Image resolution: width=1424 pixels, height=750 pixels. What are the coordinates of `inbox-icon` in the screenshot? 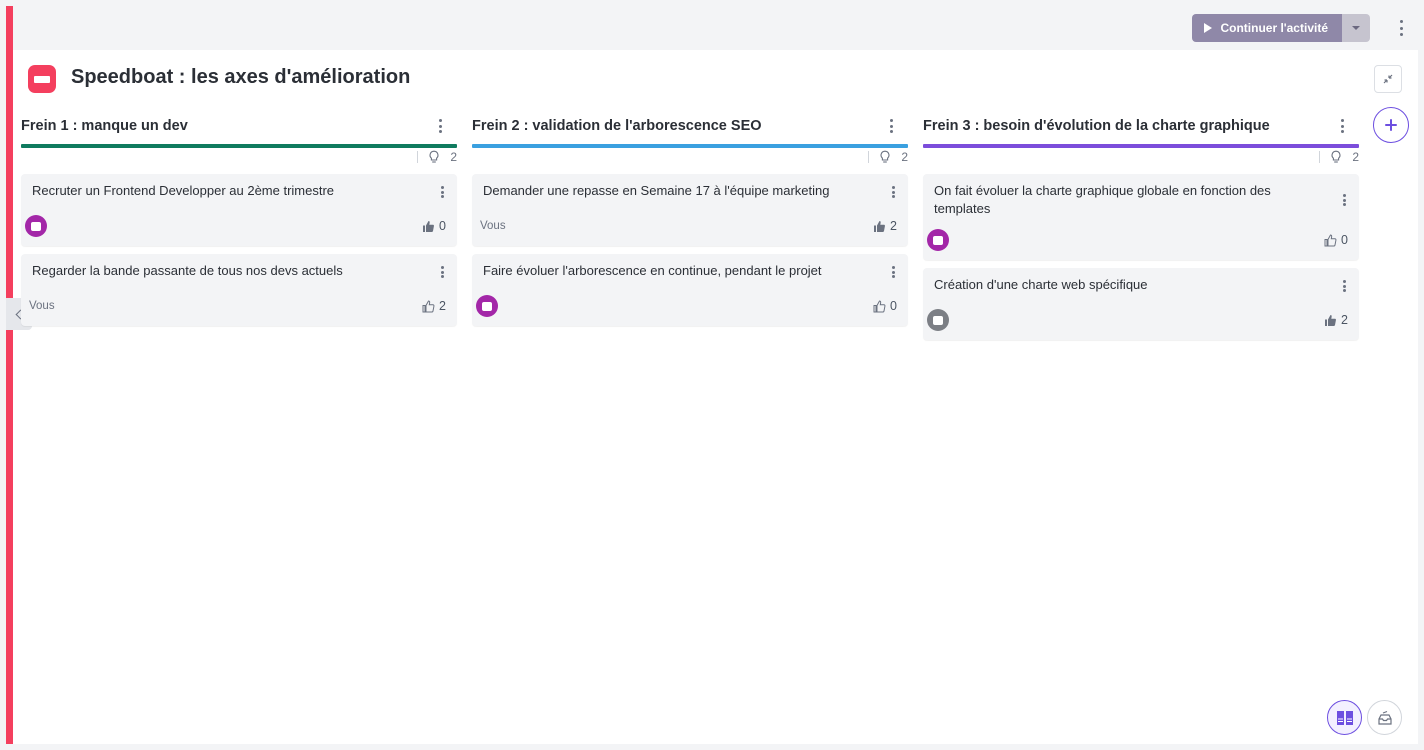 It's located at (1384, 717).